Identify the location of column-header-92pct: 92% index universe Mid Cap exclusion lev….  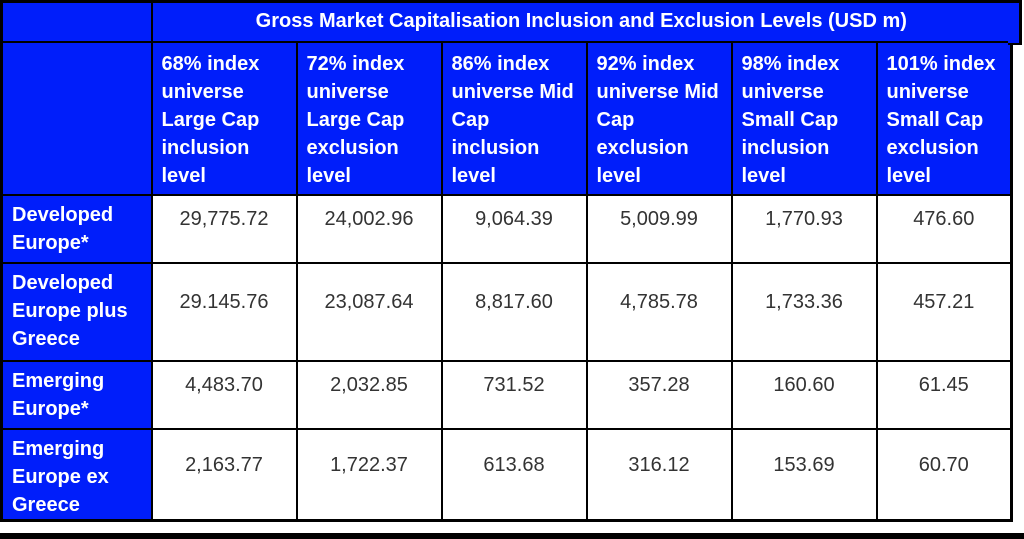
(659, 118).